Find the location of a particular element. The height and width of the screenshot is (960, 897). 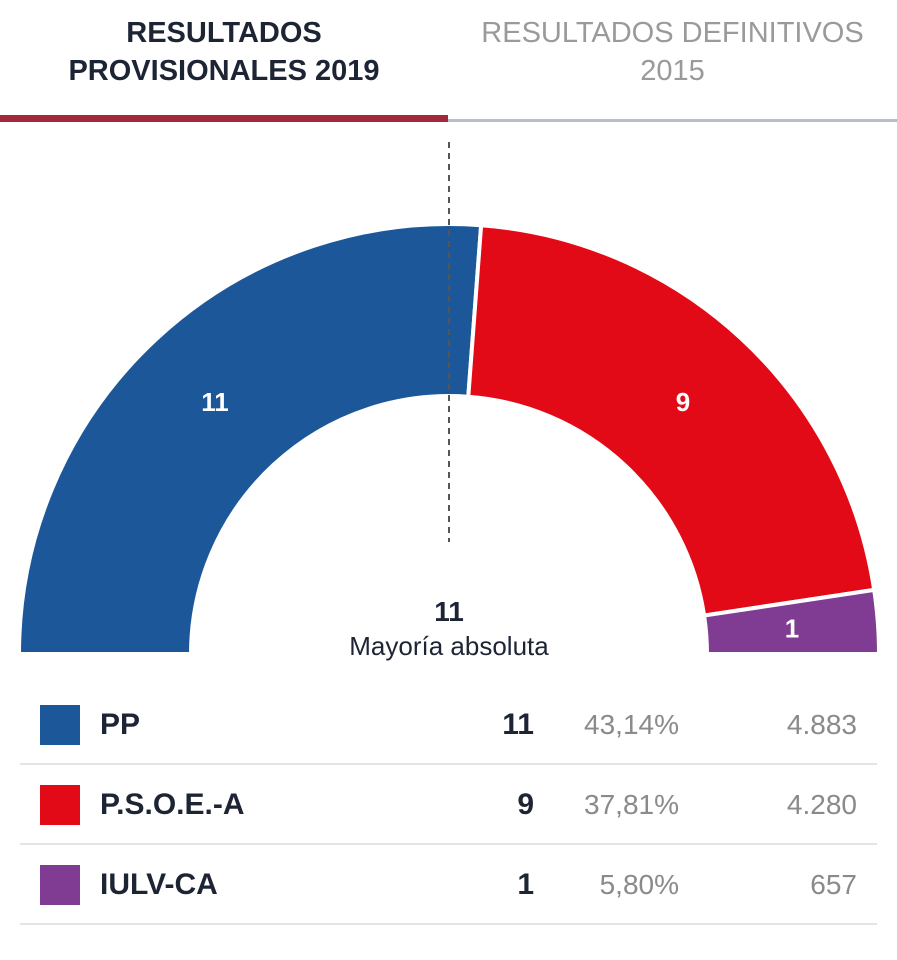

table-row: IULV-CA 1 5,80% 657 is located at coordinates (448, 885).